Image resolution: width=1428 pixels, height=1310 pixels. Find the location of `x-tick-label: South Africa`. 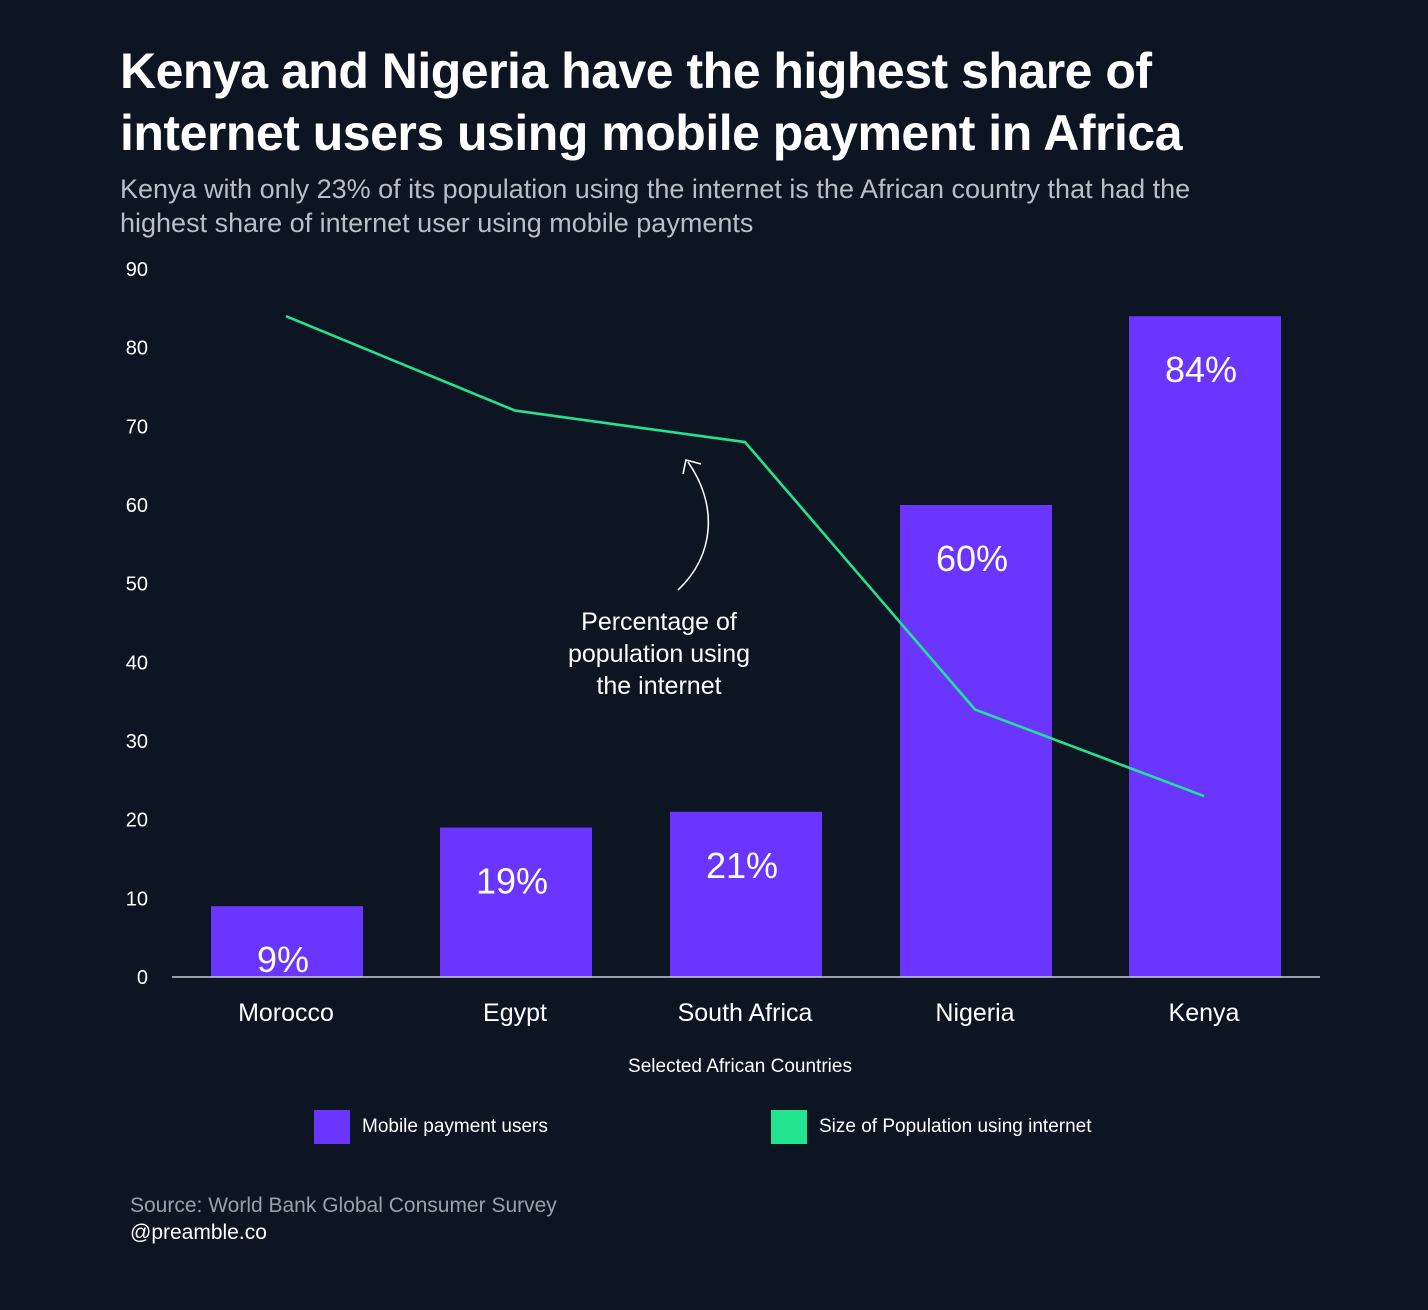

x-tick-label: South Africa is located at coordinates (745, 1013).